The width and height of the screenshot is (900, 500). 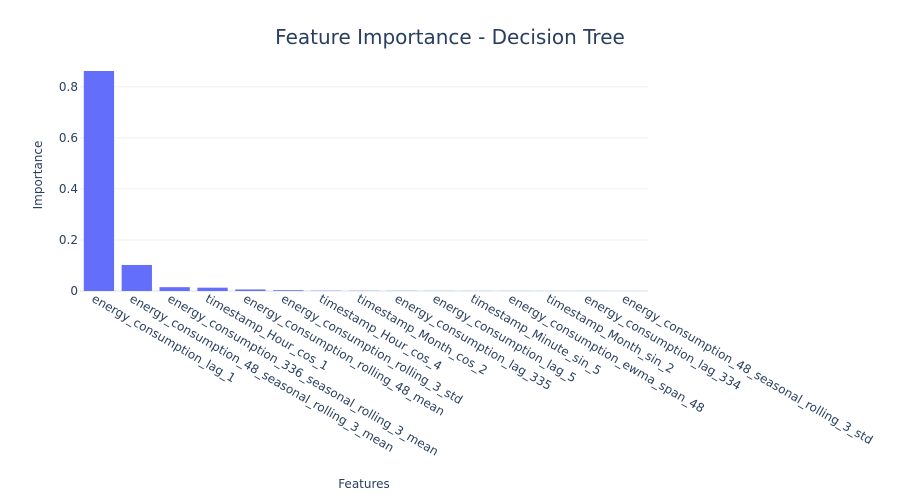 I want to click on x-axis-title: Features, so click(x=364, y=484).